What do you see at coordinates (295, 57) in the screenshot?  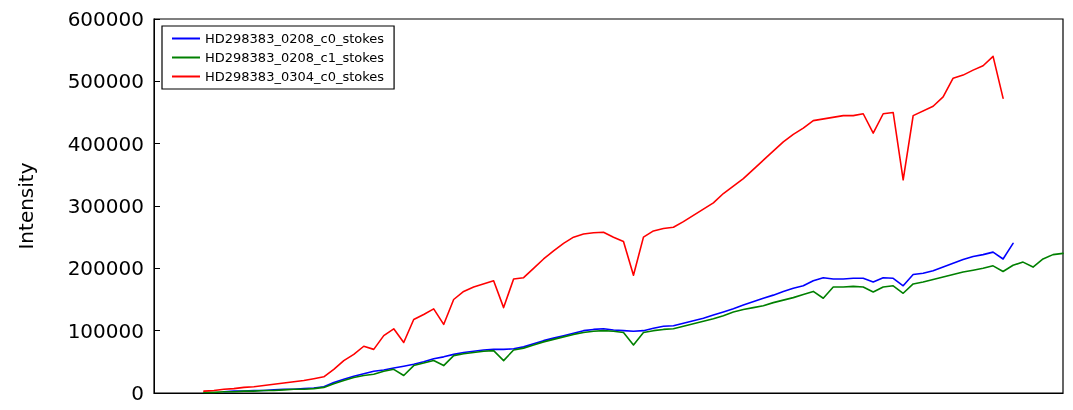 I see `legend-label: HD298383_0208_c1_stokes` at bounding box center [295, 57].